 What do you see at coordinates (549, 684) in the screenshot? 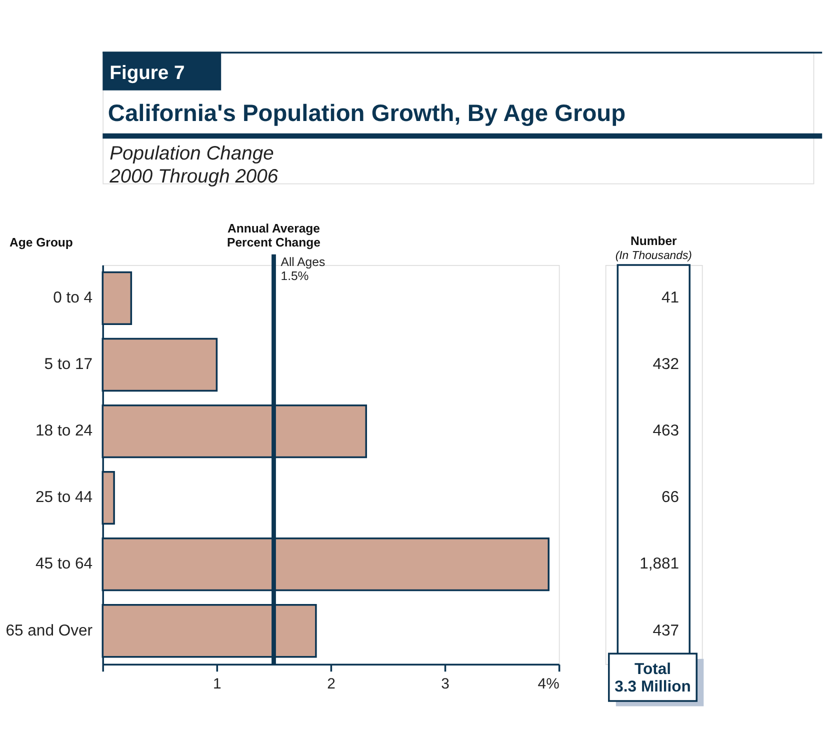
I see `x-tick-label: 4%` at bounding box center [549, 684].